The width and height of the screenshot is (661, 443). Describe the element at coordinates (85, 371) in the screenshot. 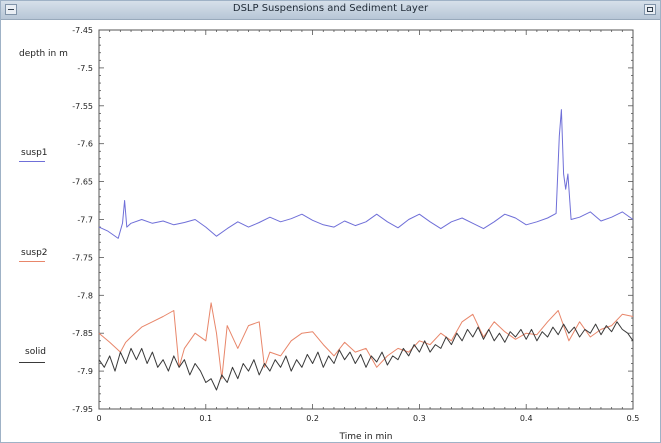

I see `y-tick-label: -7.9` at that location.